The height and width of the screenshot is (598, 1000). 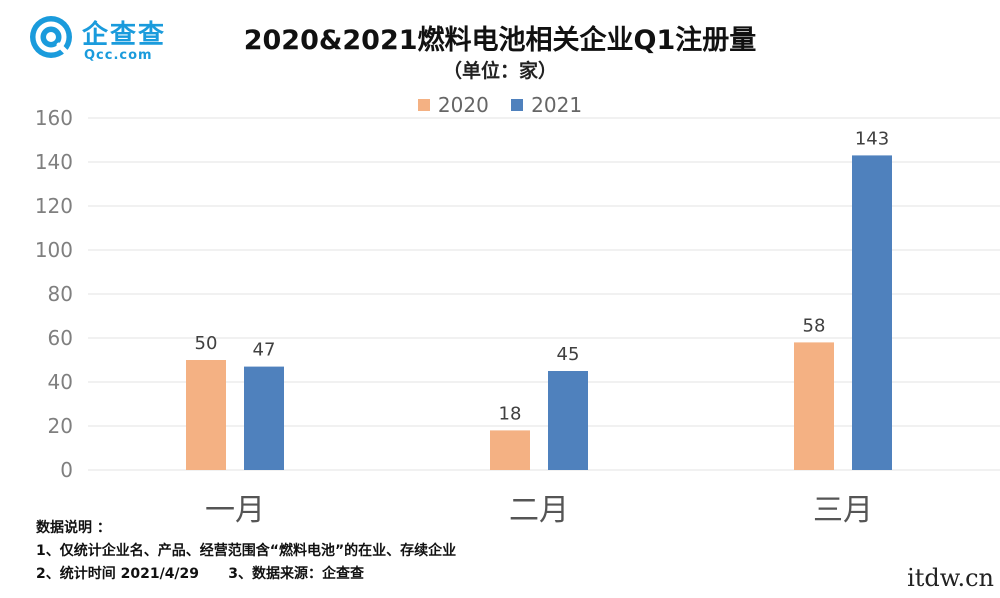 What do you see at coordinates (60, 382) in the screenshot?
I see `y-tick-label: 40` at bounding box center [60, 382].